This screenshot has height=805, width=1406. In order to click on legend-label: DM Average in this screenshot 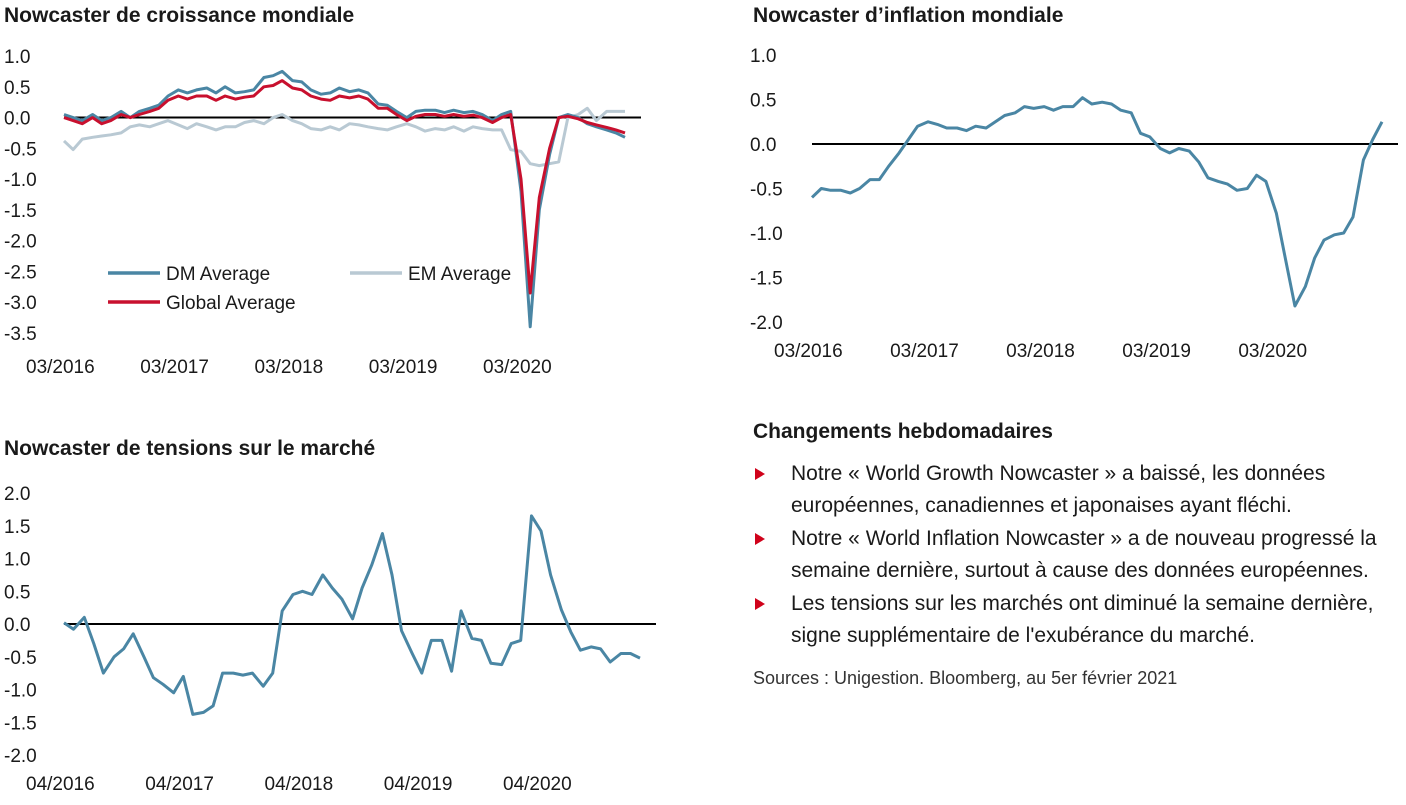, I will do `click(218, 274)`.